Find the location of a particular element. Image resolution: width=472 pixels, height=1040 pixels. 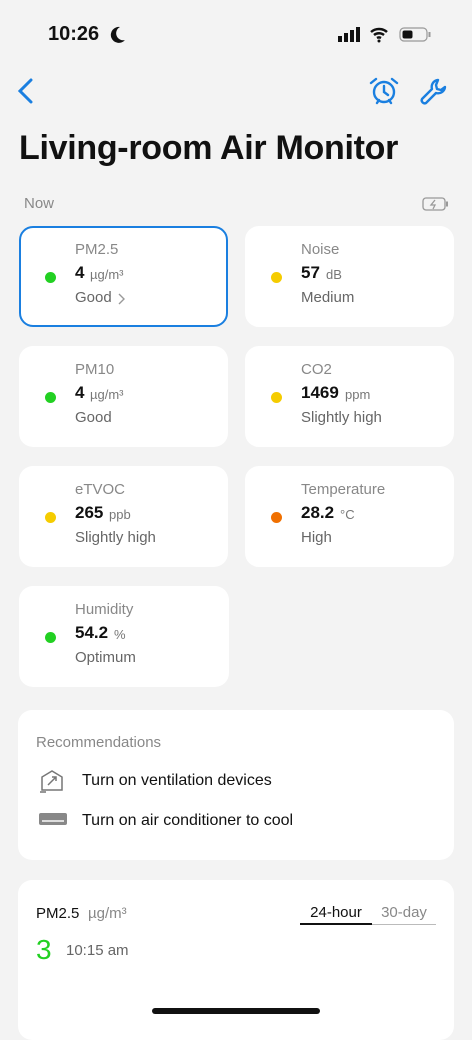

metric-name: Temperature is located at coordinates (343, 489).